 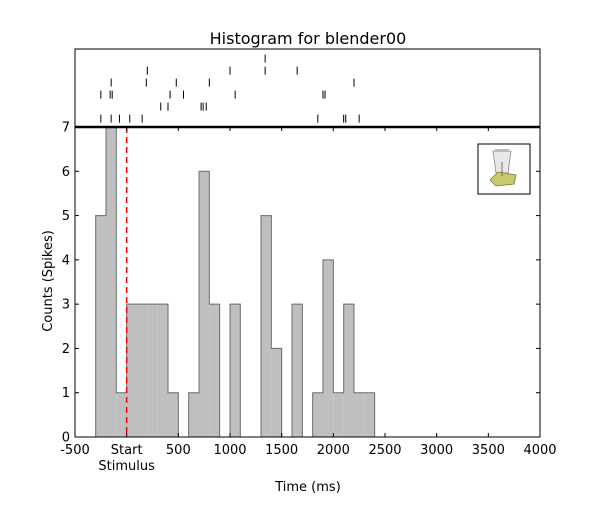 I want to click on y-tick-label: 3, so click(x=66, y=305).